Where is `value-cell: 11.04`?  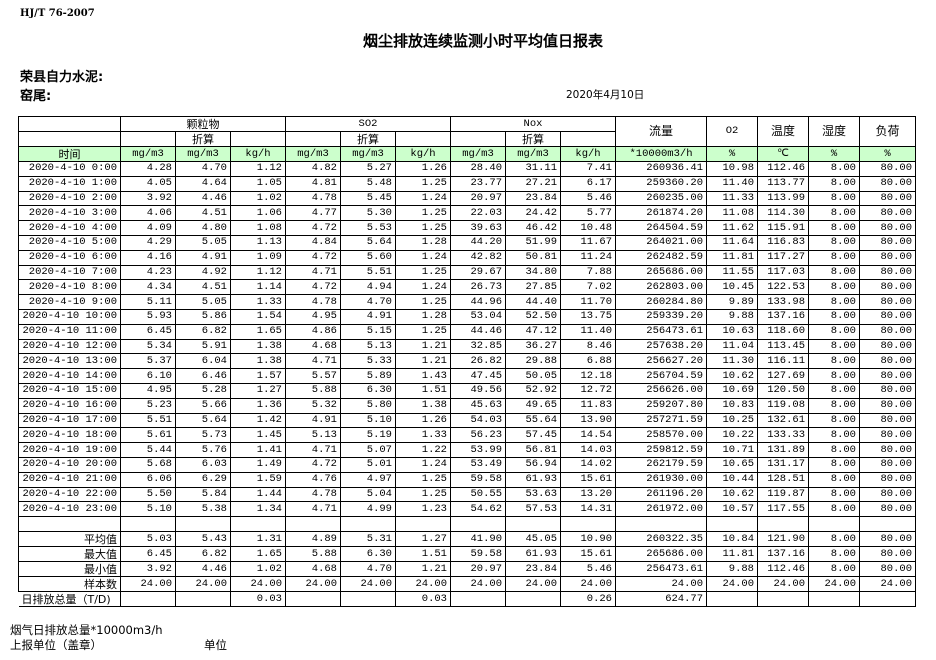 value-cell: 11.04 is located at coordinates (732, 346).